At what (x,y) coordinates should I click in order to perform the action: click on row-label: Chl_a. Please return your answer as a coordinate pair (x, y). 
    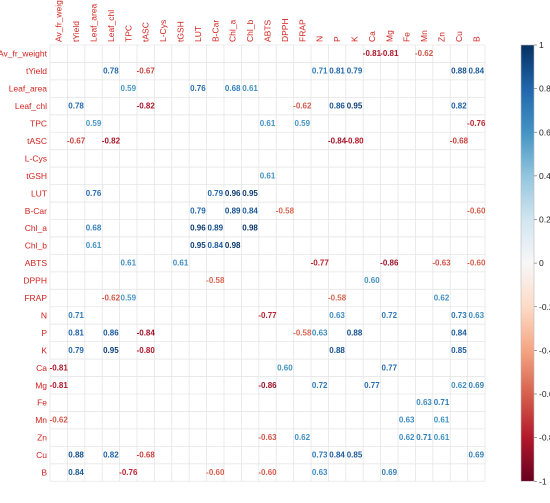
    Looking at the image, I should click on (36, 228).